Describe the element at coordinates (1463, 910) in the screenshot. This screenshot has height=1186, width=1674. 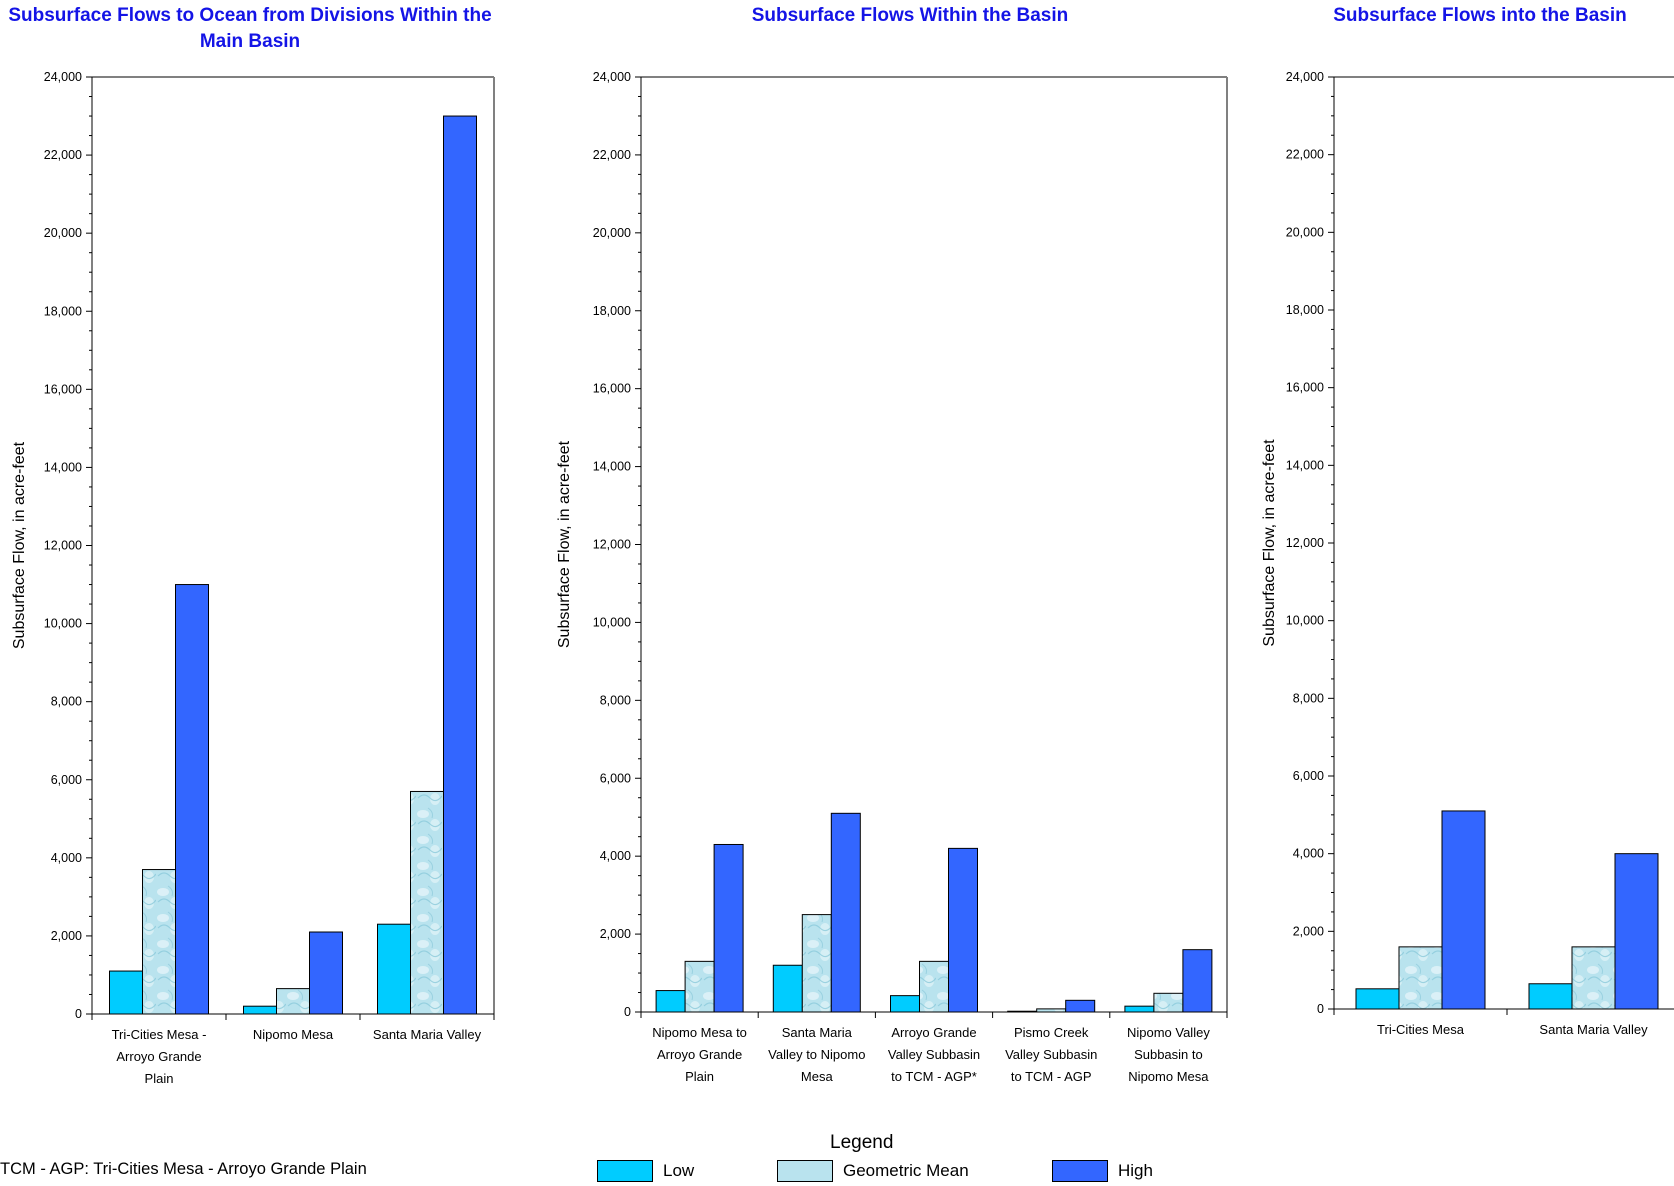
I see `bar-high-tri-cities-mesa` at that location.